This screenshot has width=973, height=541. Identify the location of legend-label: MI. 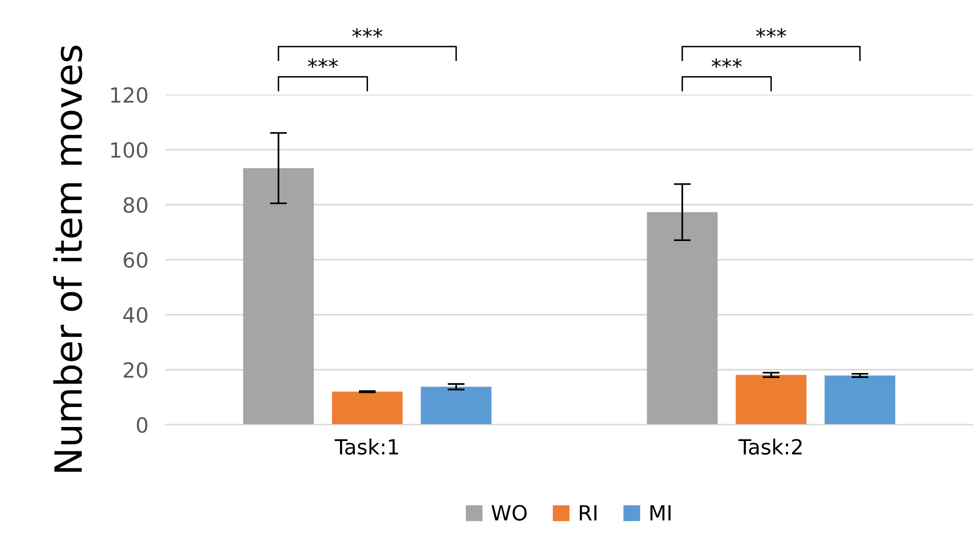
(660, 512).